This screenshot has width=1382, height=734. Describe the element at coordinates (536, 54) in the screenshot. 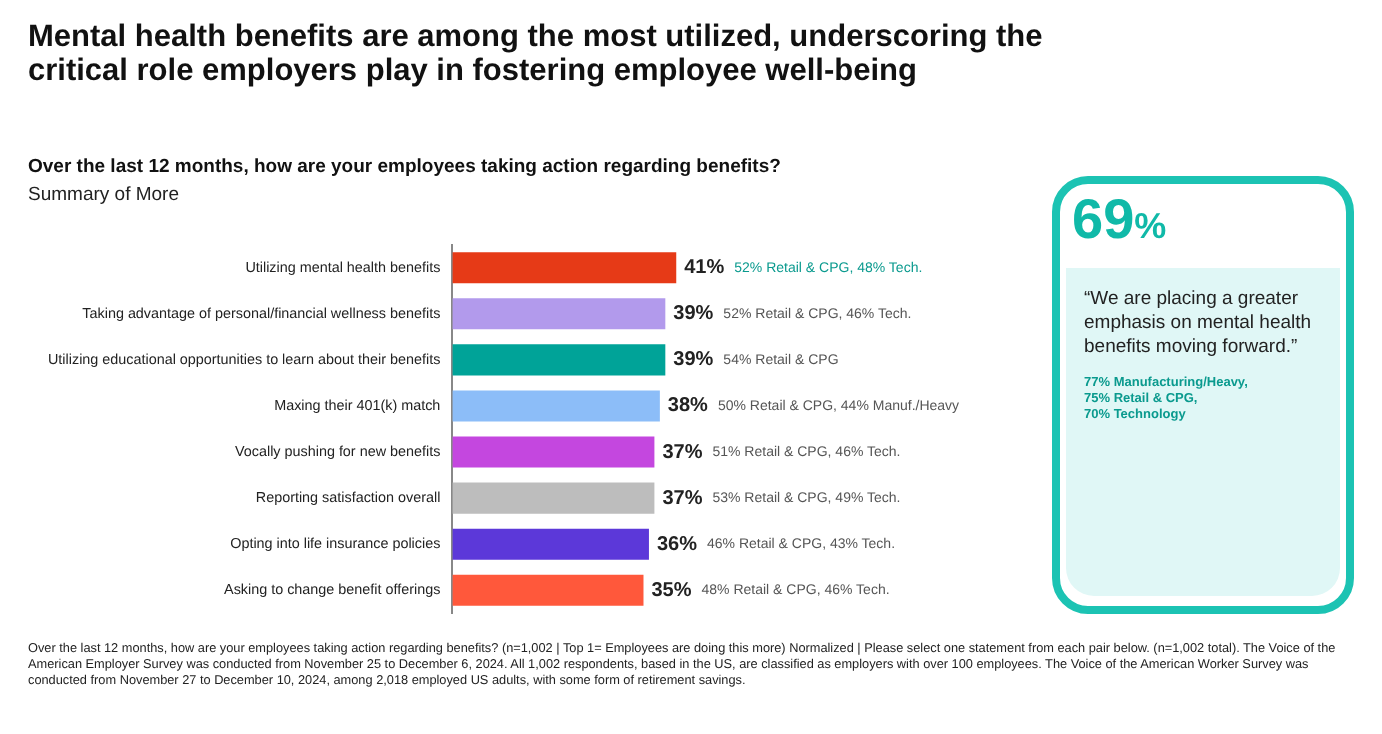

I see `chart-title: Mental health benefits are among the most utilized, underscoring the critical role employers play in fostering employee well-being` at that location.